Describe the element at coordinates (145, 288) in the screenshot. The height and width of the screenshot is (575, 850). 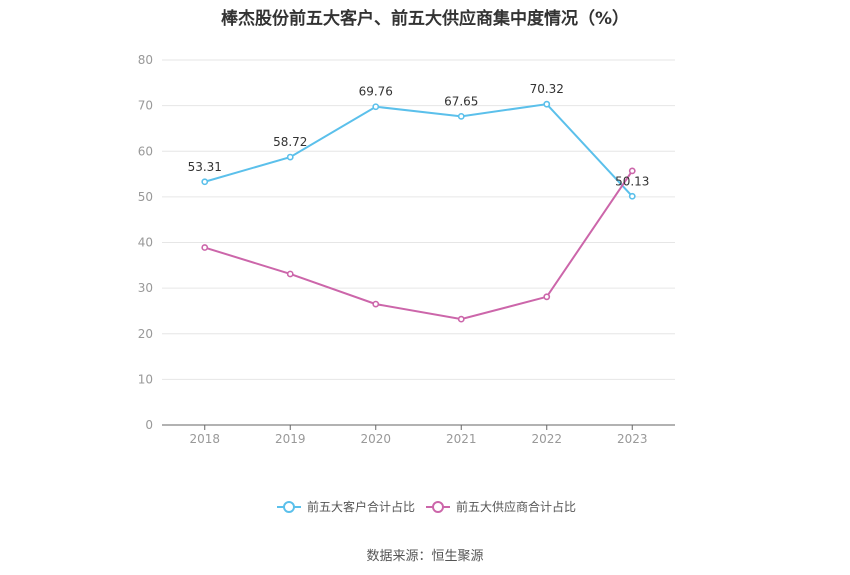
I see `y-tick-label: 30` at that location.